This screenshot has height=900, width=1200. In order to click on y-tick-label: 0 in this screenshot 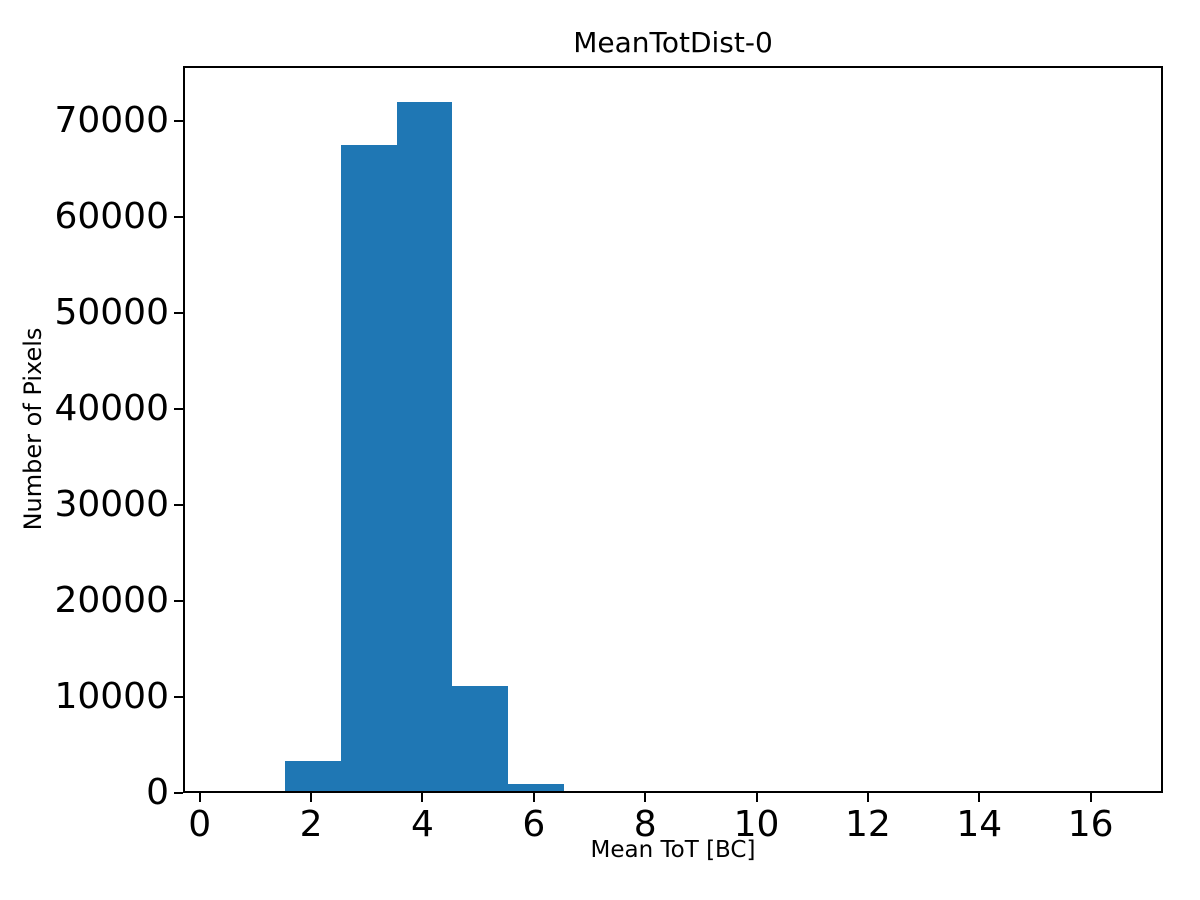, I will do `click(157, 792)`.